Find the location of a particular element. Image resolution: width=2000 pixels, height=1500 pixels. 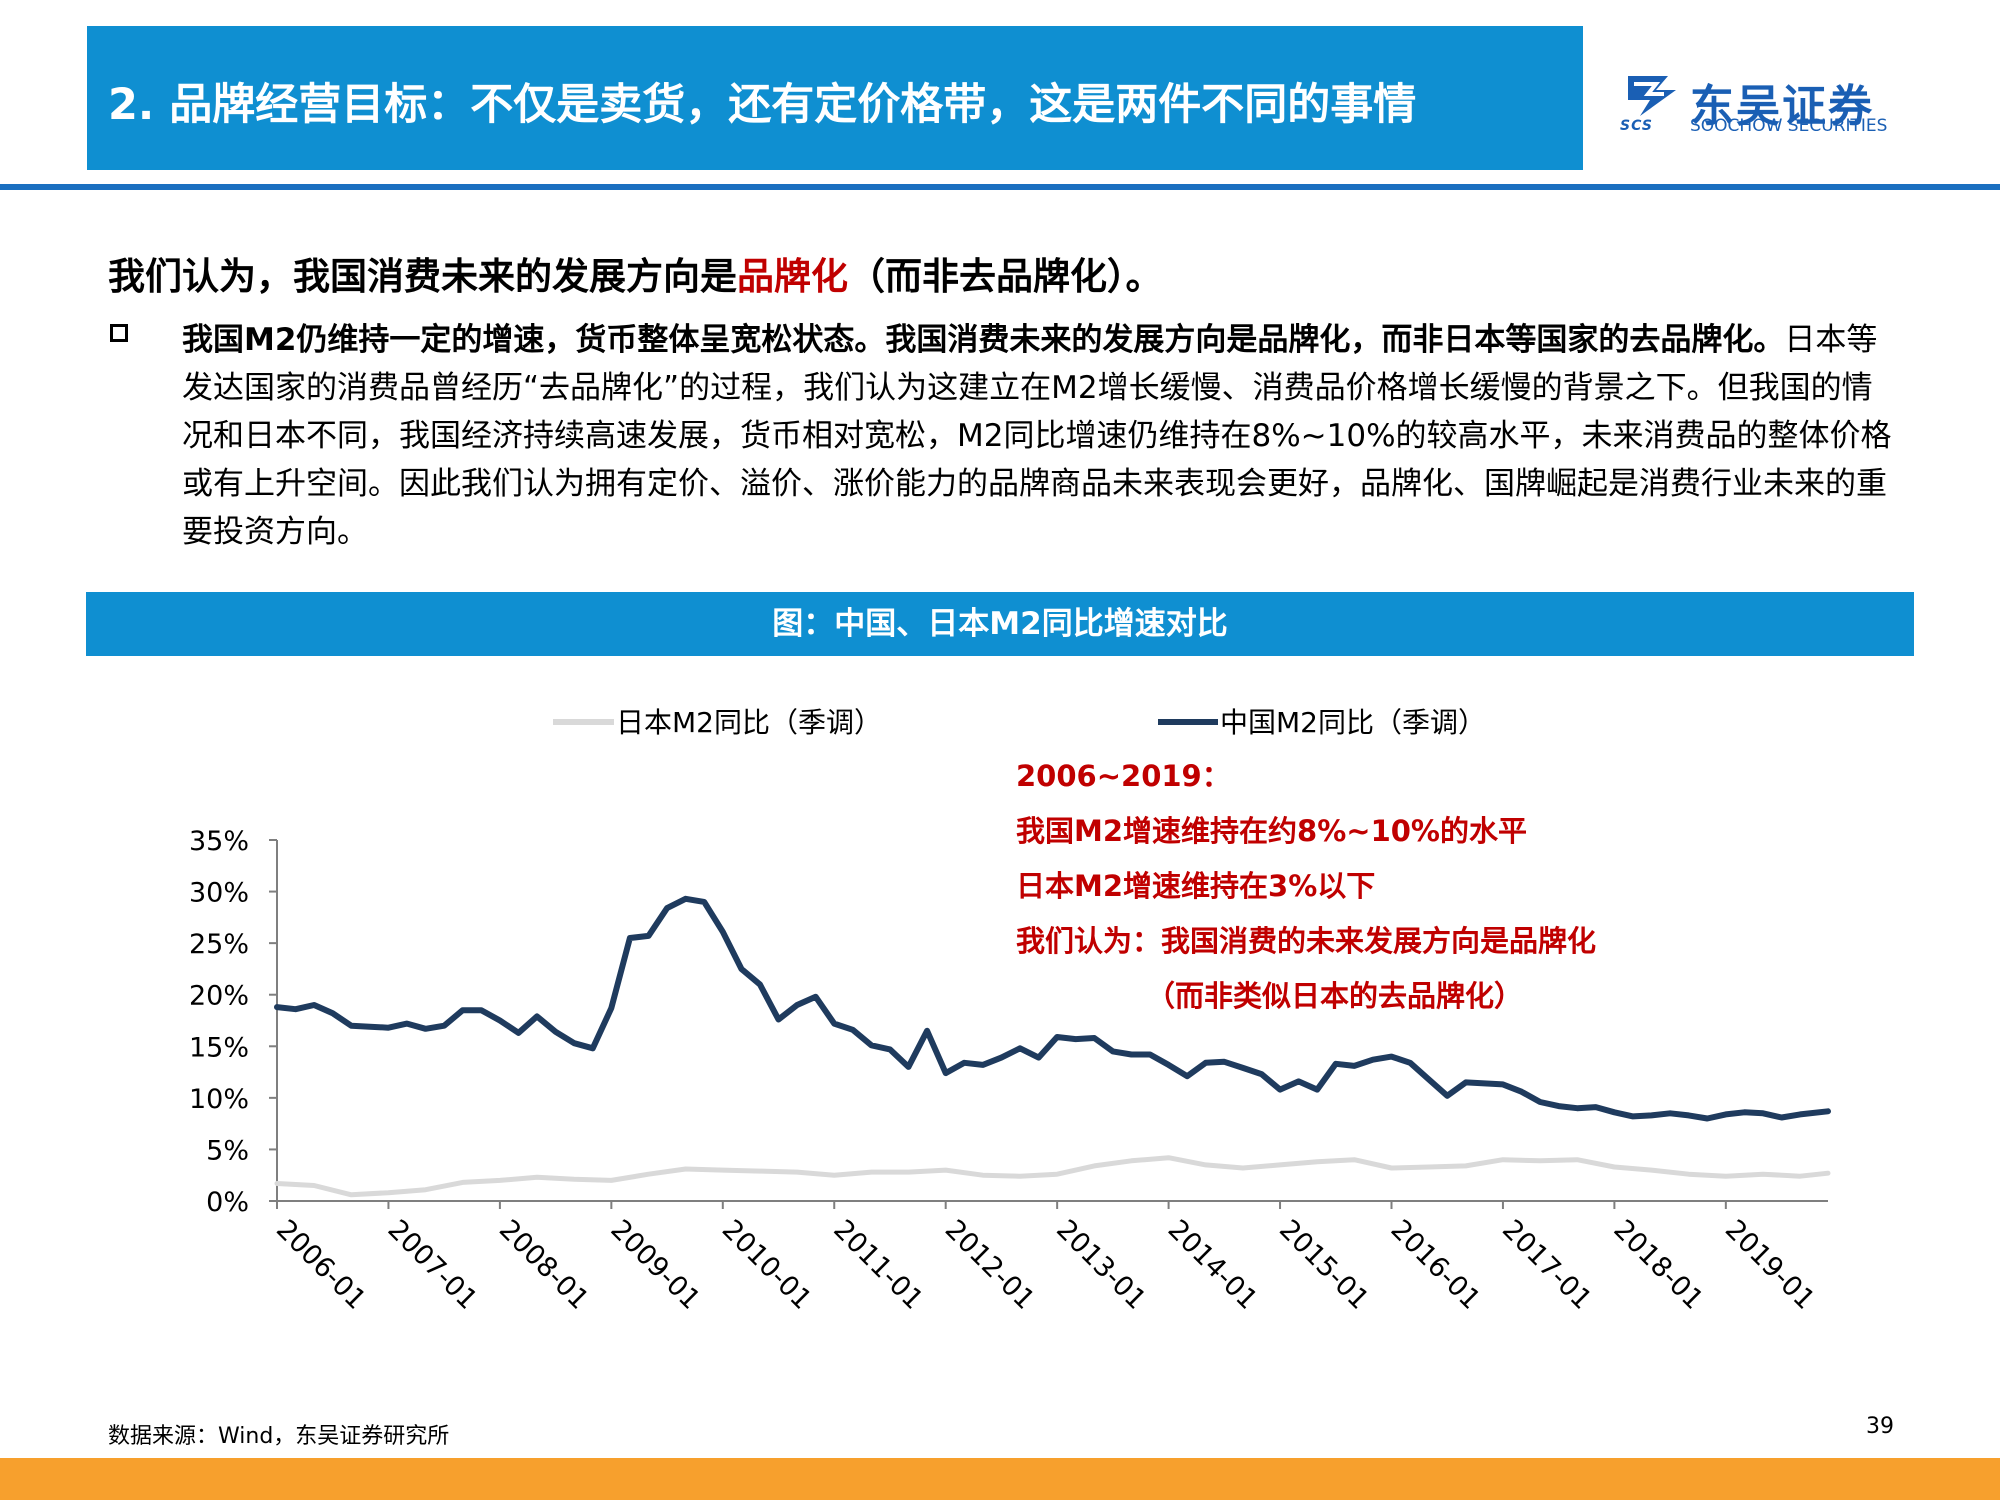

series-line-china is located at coordinates (1052, 1008).